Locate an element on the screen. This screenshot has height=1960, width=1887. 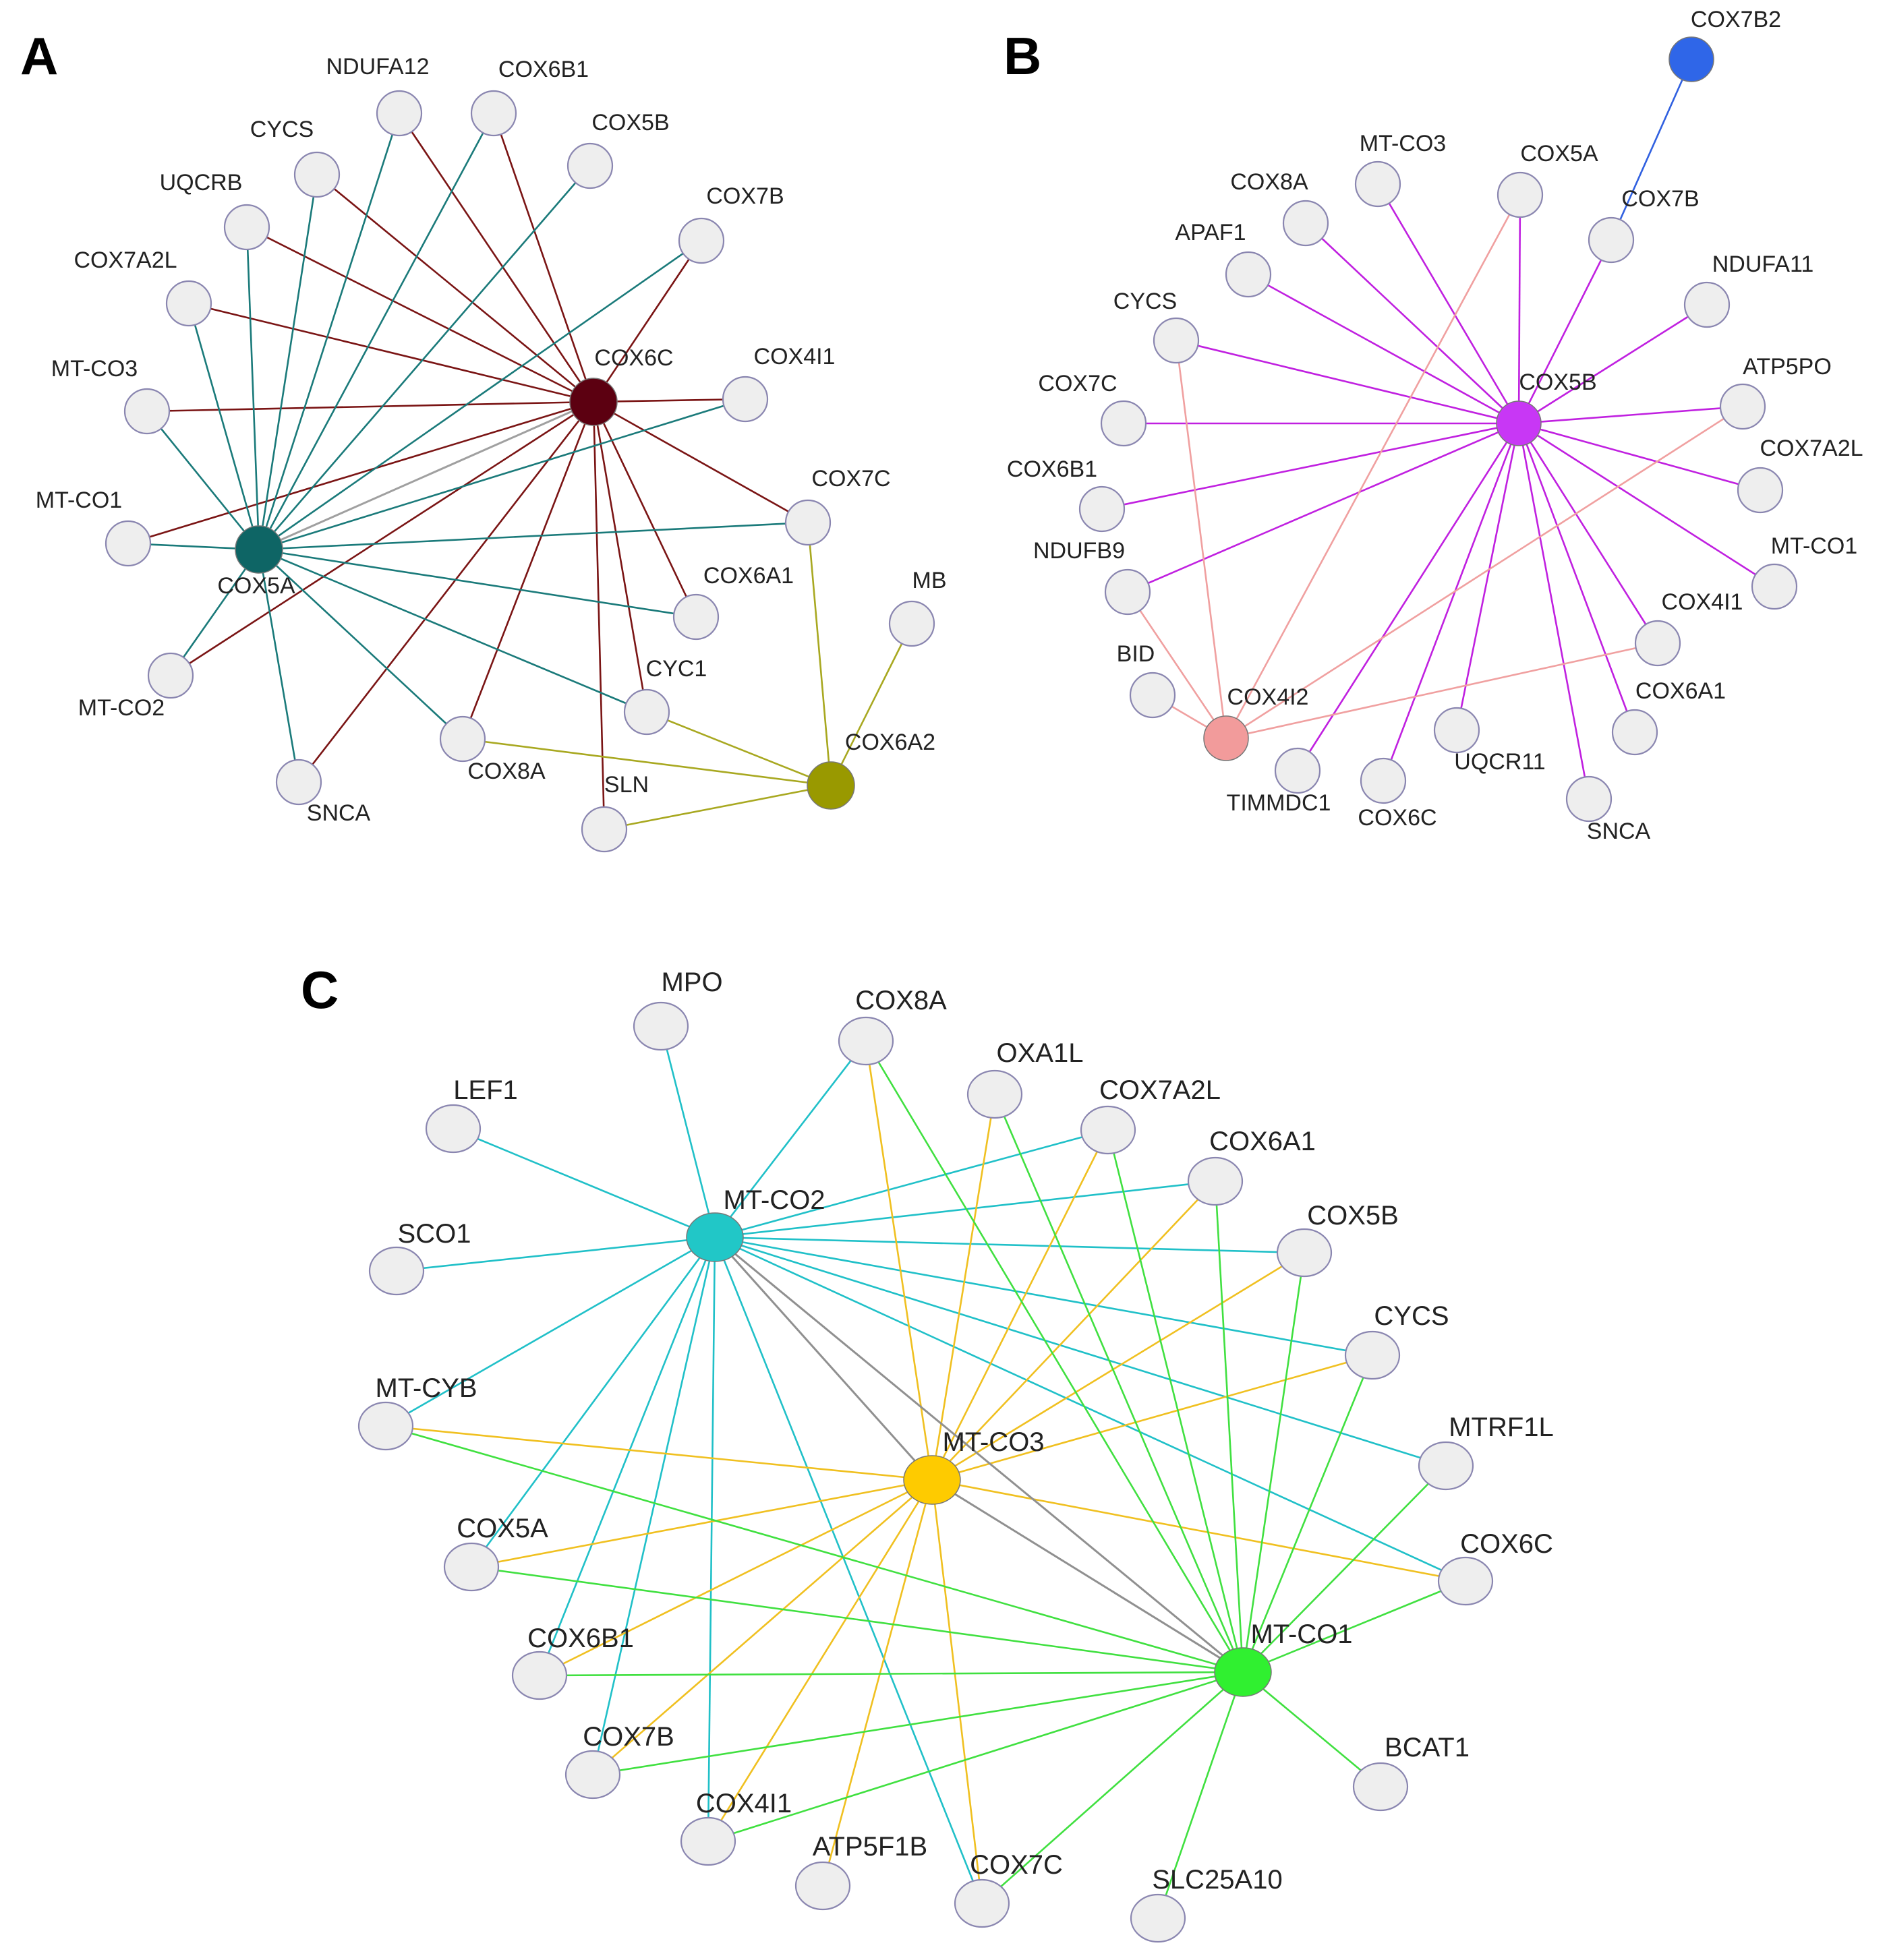
panel-b-label-cox6b1: COX6B1 is located at coordinates (1052, 469).